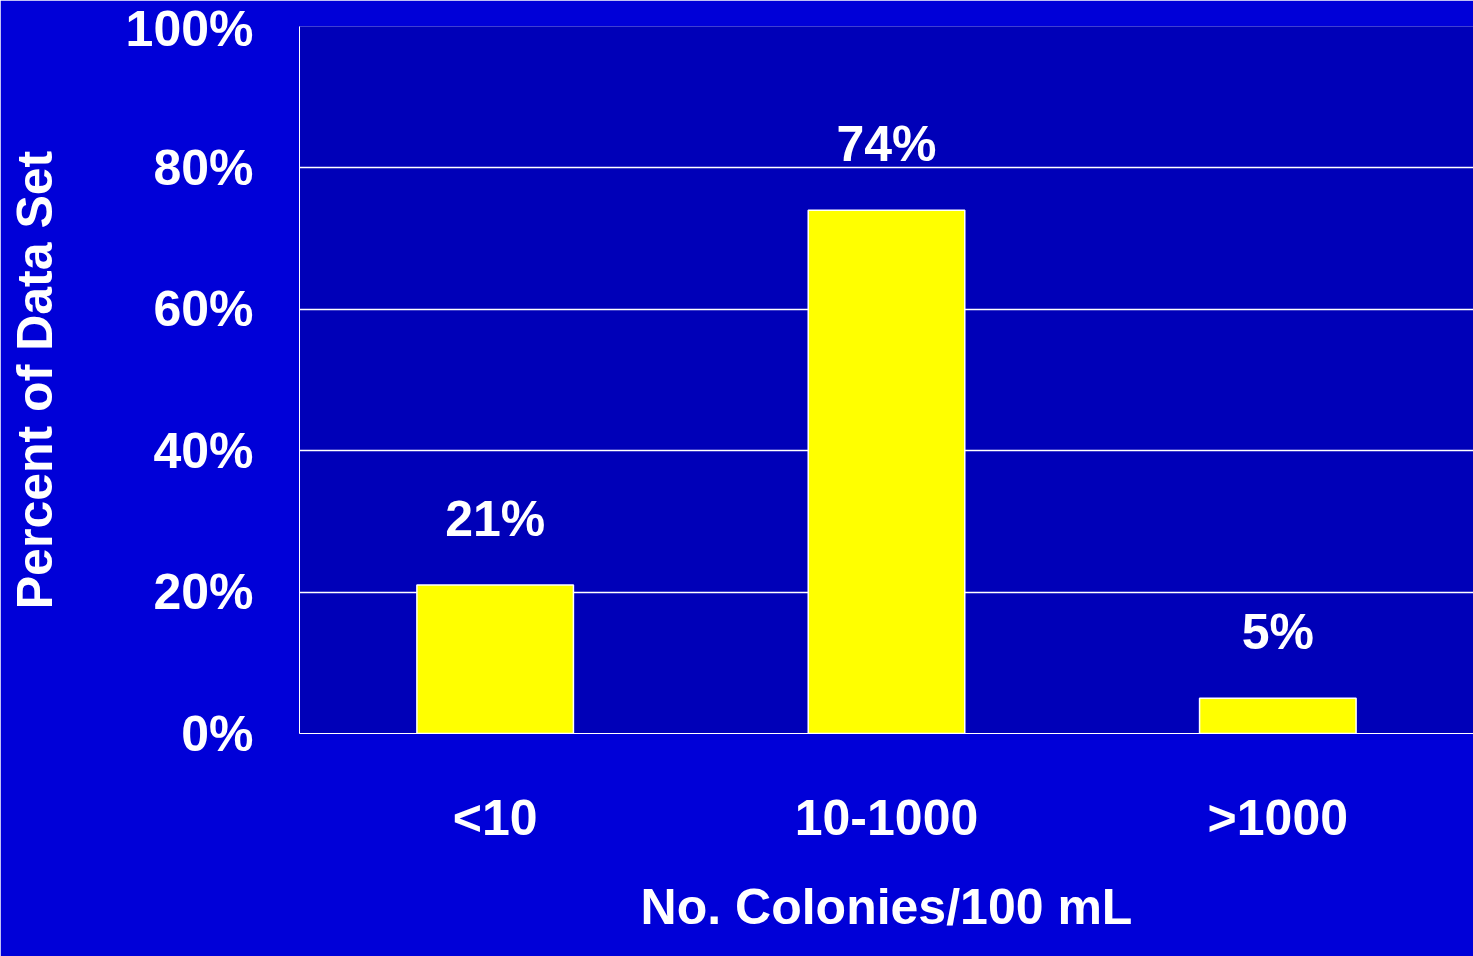 The image size is (1473, 956). Describe the element at coordinates (886, 144) in the screenshot. I see `data-label: 74%` at that location.